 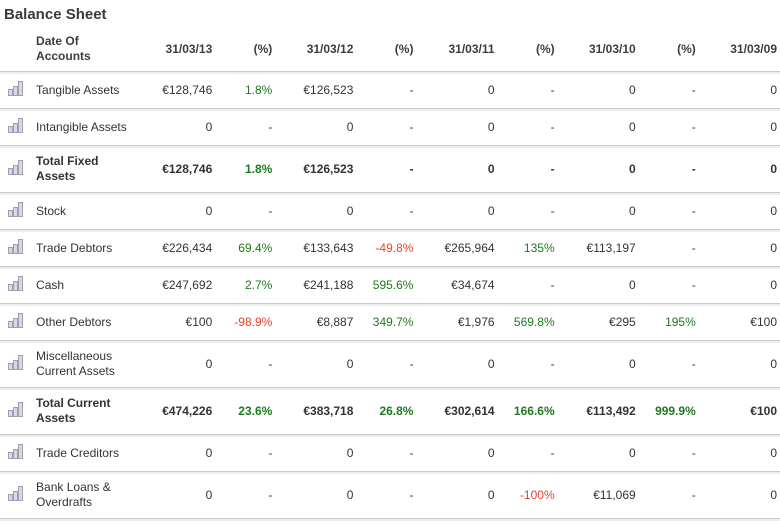 I want to click on account-label: Total Current Assets, so click(x=84, y=411).